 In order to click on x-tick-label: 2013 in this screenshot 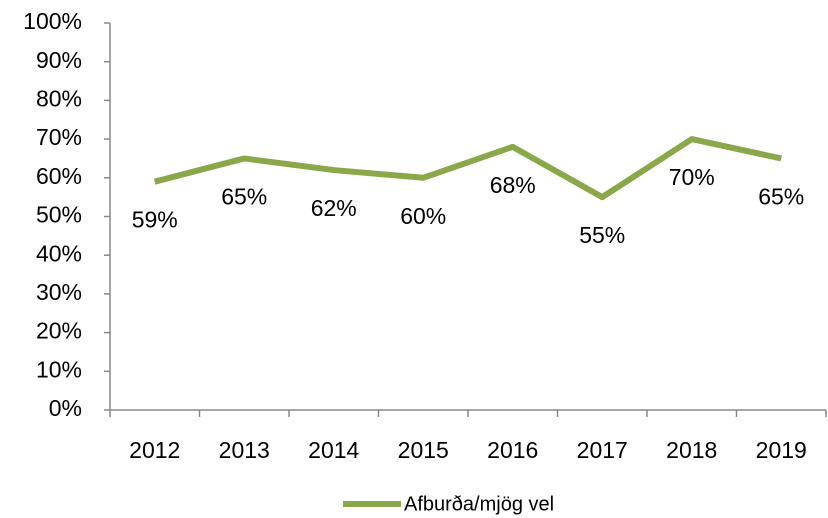, I will do `click(244, 450)`.